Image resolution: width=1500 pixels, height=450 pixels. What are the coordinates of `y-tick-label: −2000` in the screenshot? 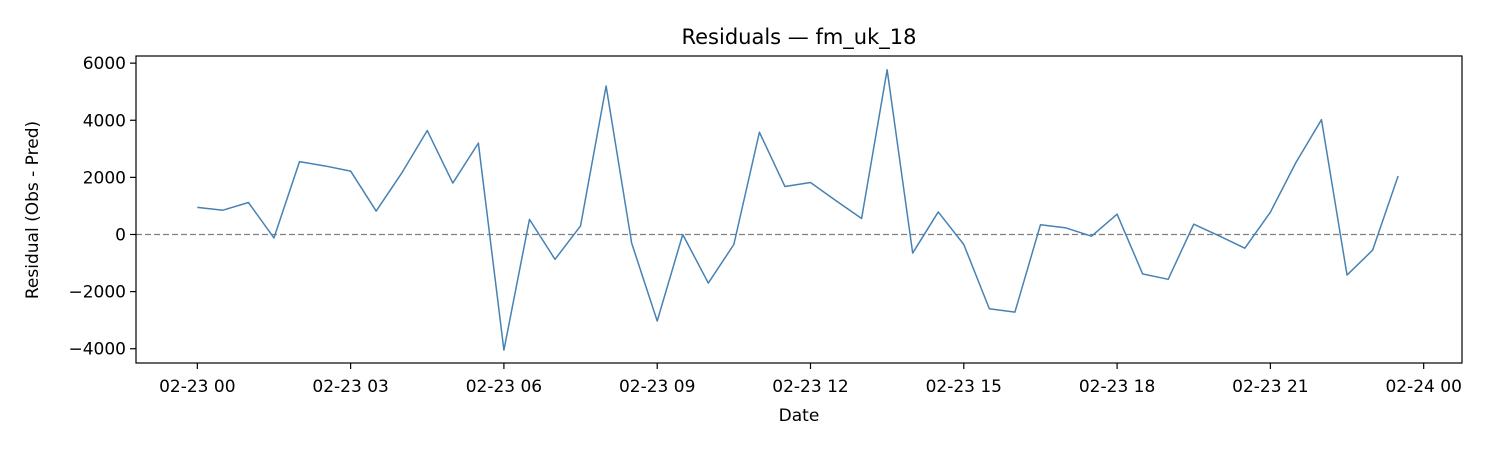 It's located at (97, 293).